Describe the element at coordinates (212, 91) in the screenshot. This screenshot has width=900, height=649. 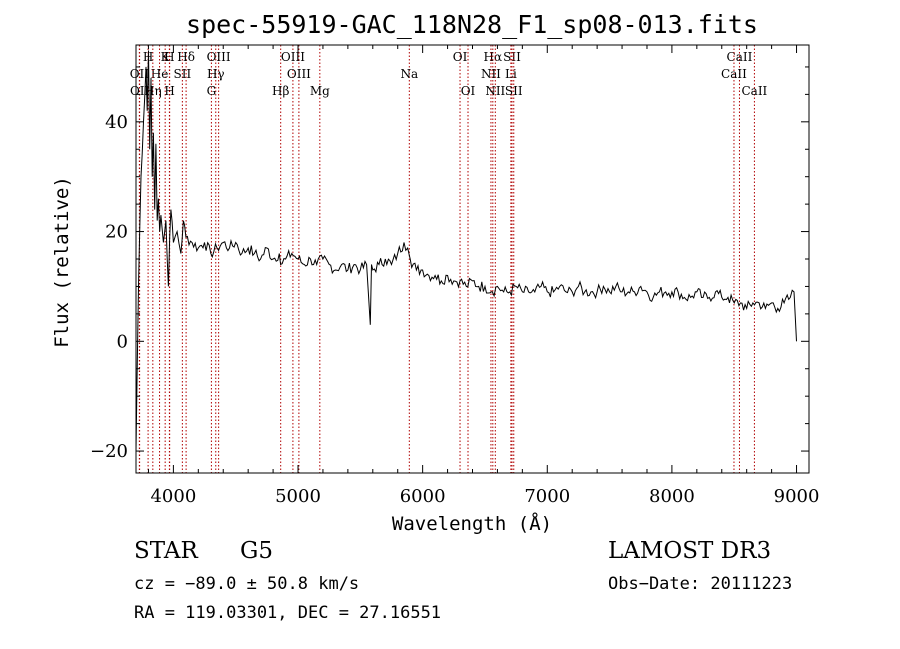
I see `spectral-line-label: G` at that location.